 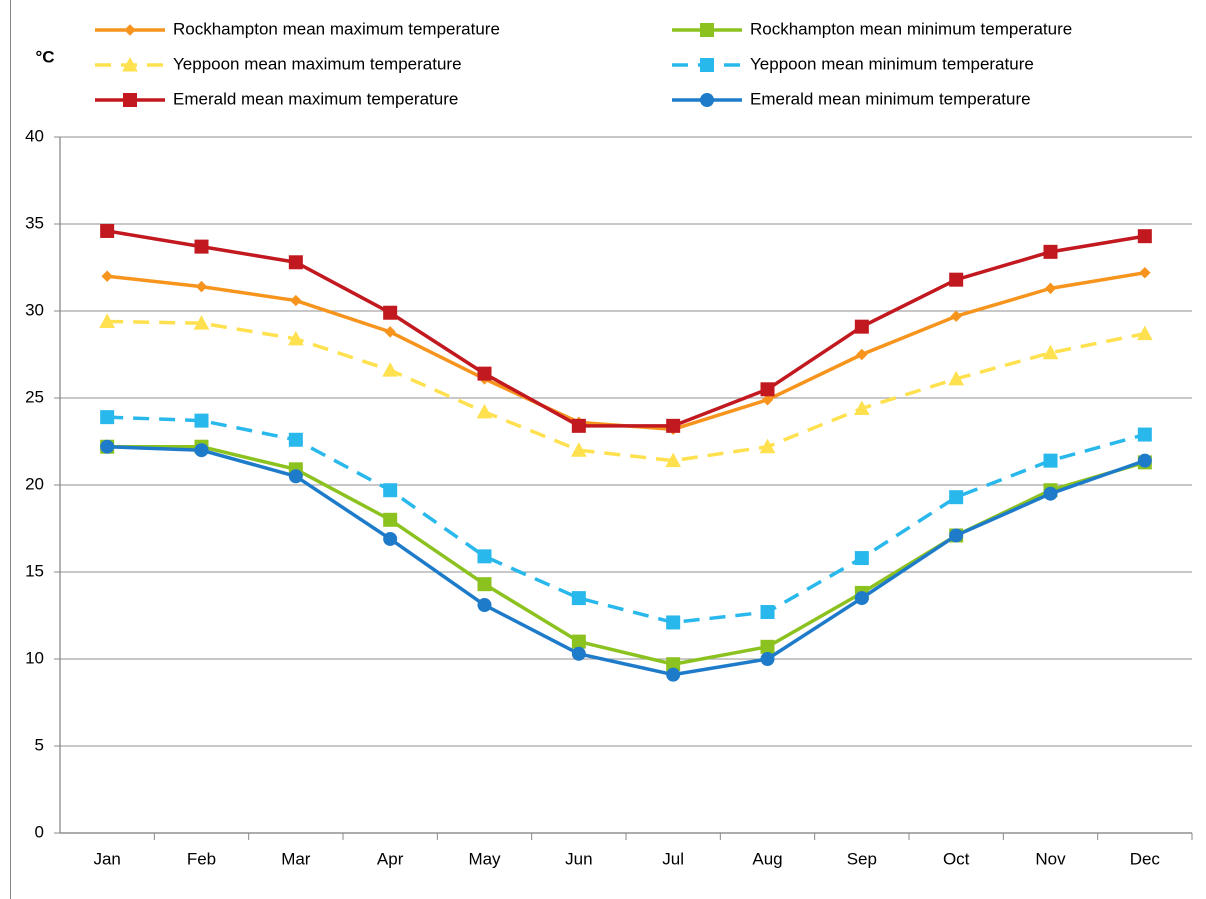 What do you see at coordinates (34, 396) in the screenshot?
I see `y-tick-label: 25` at bounding box center [34, 396].